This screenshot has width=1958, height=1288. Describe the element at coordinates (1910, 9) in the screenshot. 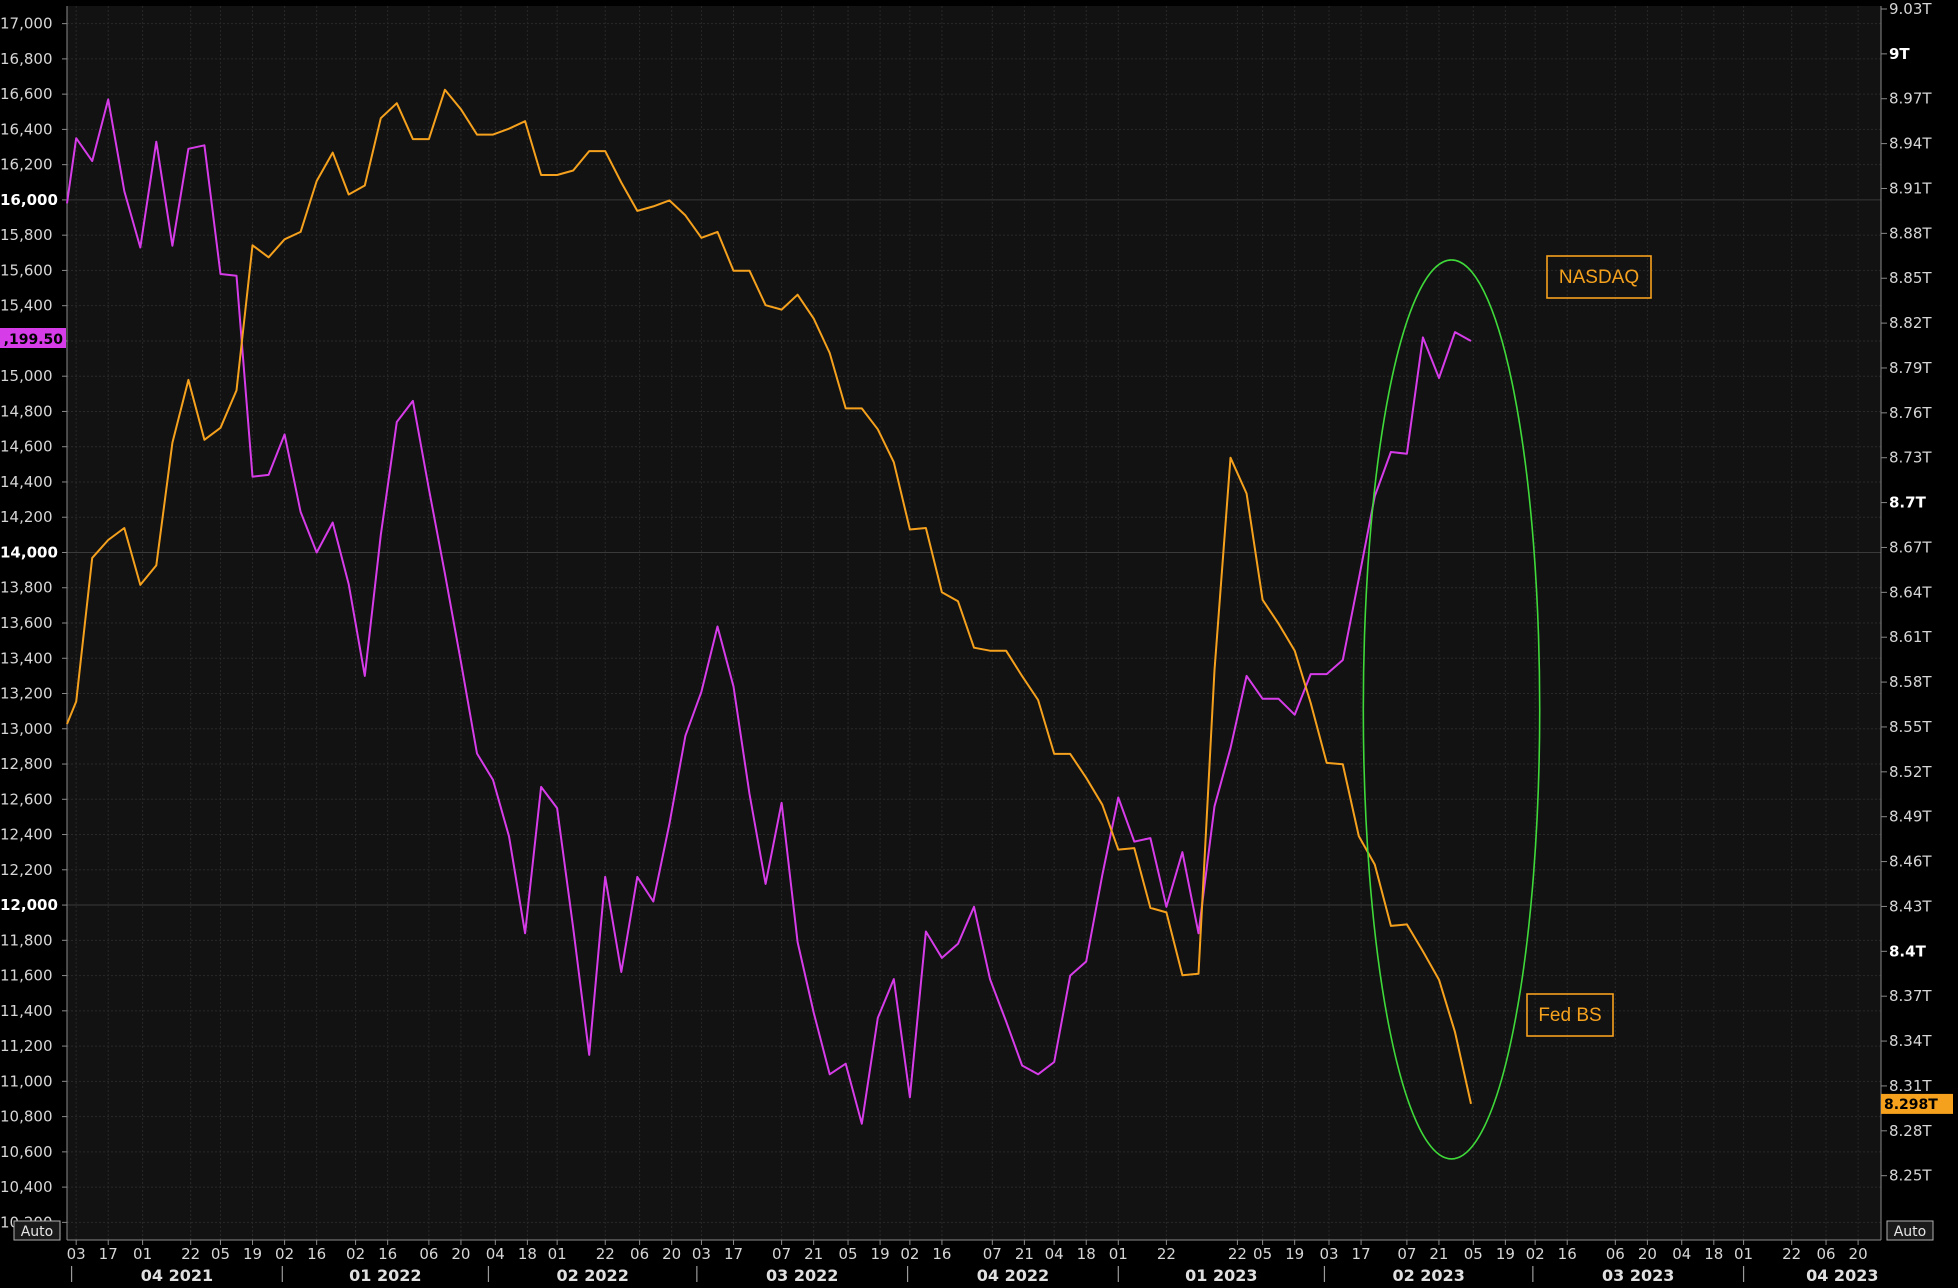

I see `right-tick-label: 9.03T` at that location.